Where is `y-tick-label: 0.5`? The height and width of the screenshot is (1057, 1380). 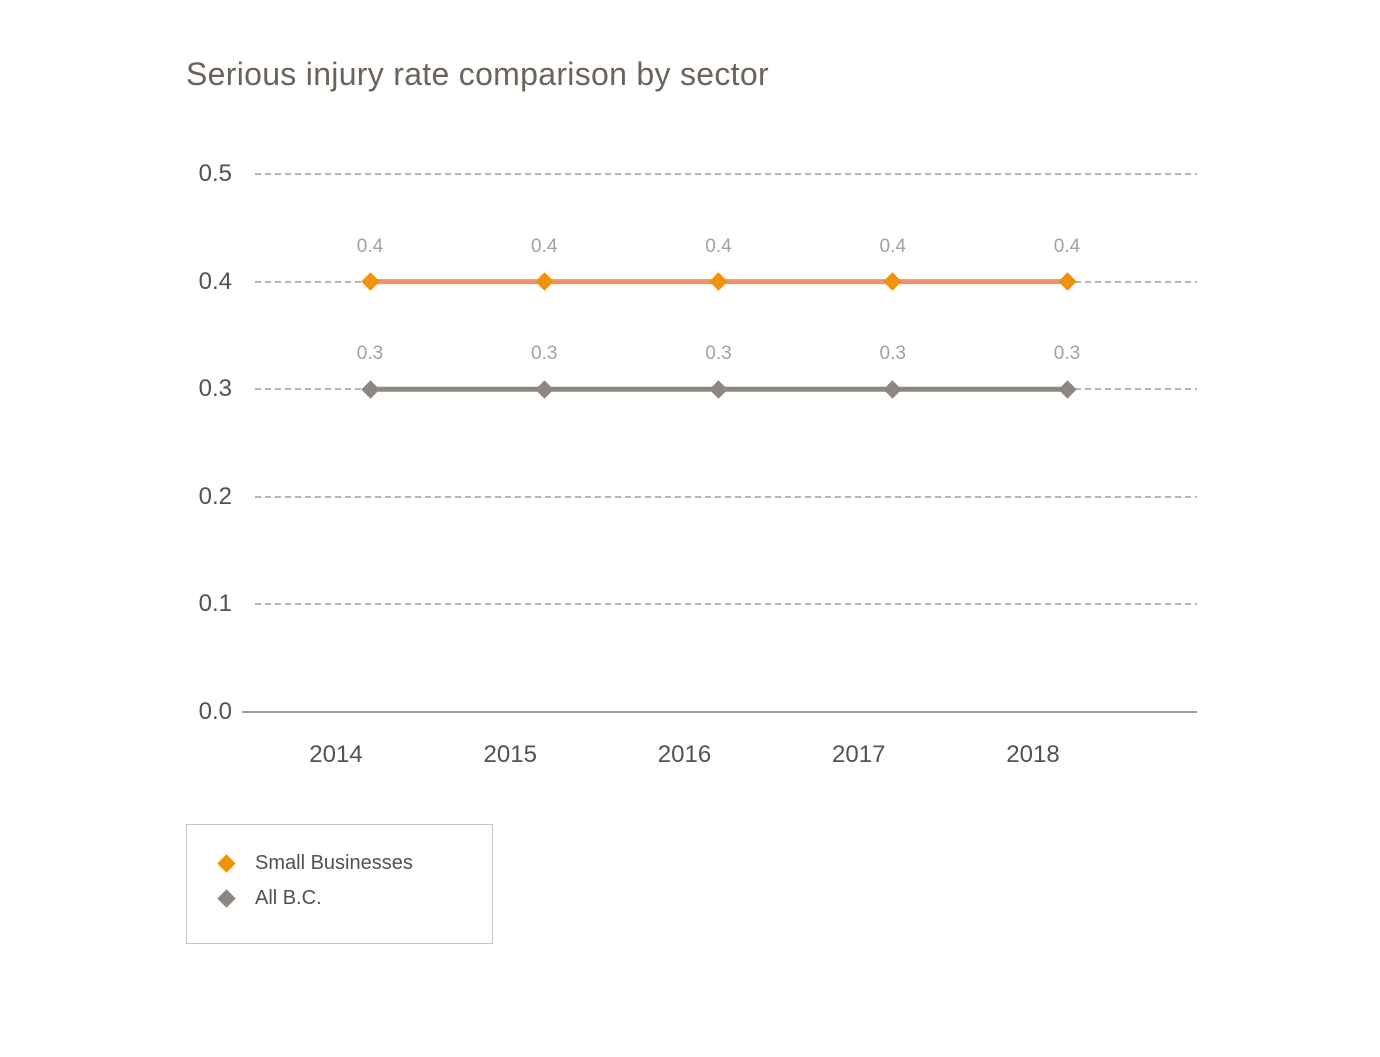
y-tick-label: 0.5 is located at coordinates (215, 173).